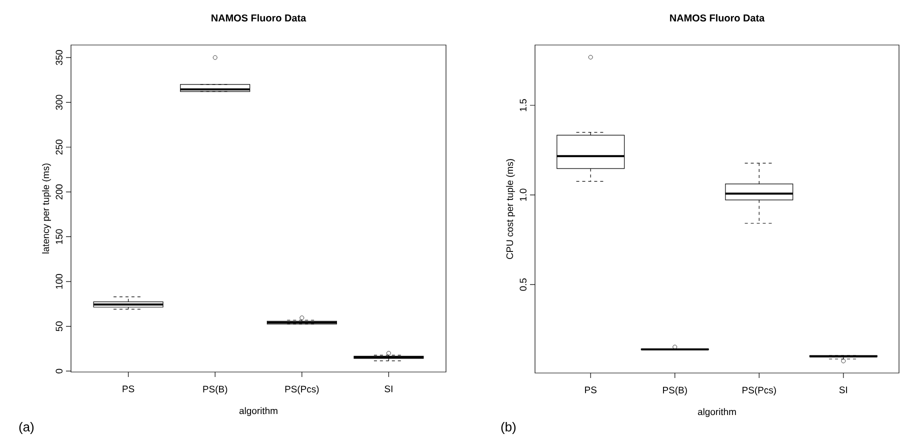  Describe the element at coordinates (59, 102) in the screenshot. I see `y-tick-label: 300` at that location.